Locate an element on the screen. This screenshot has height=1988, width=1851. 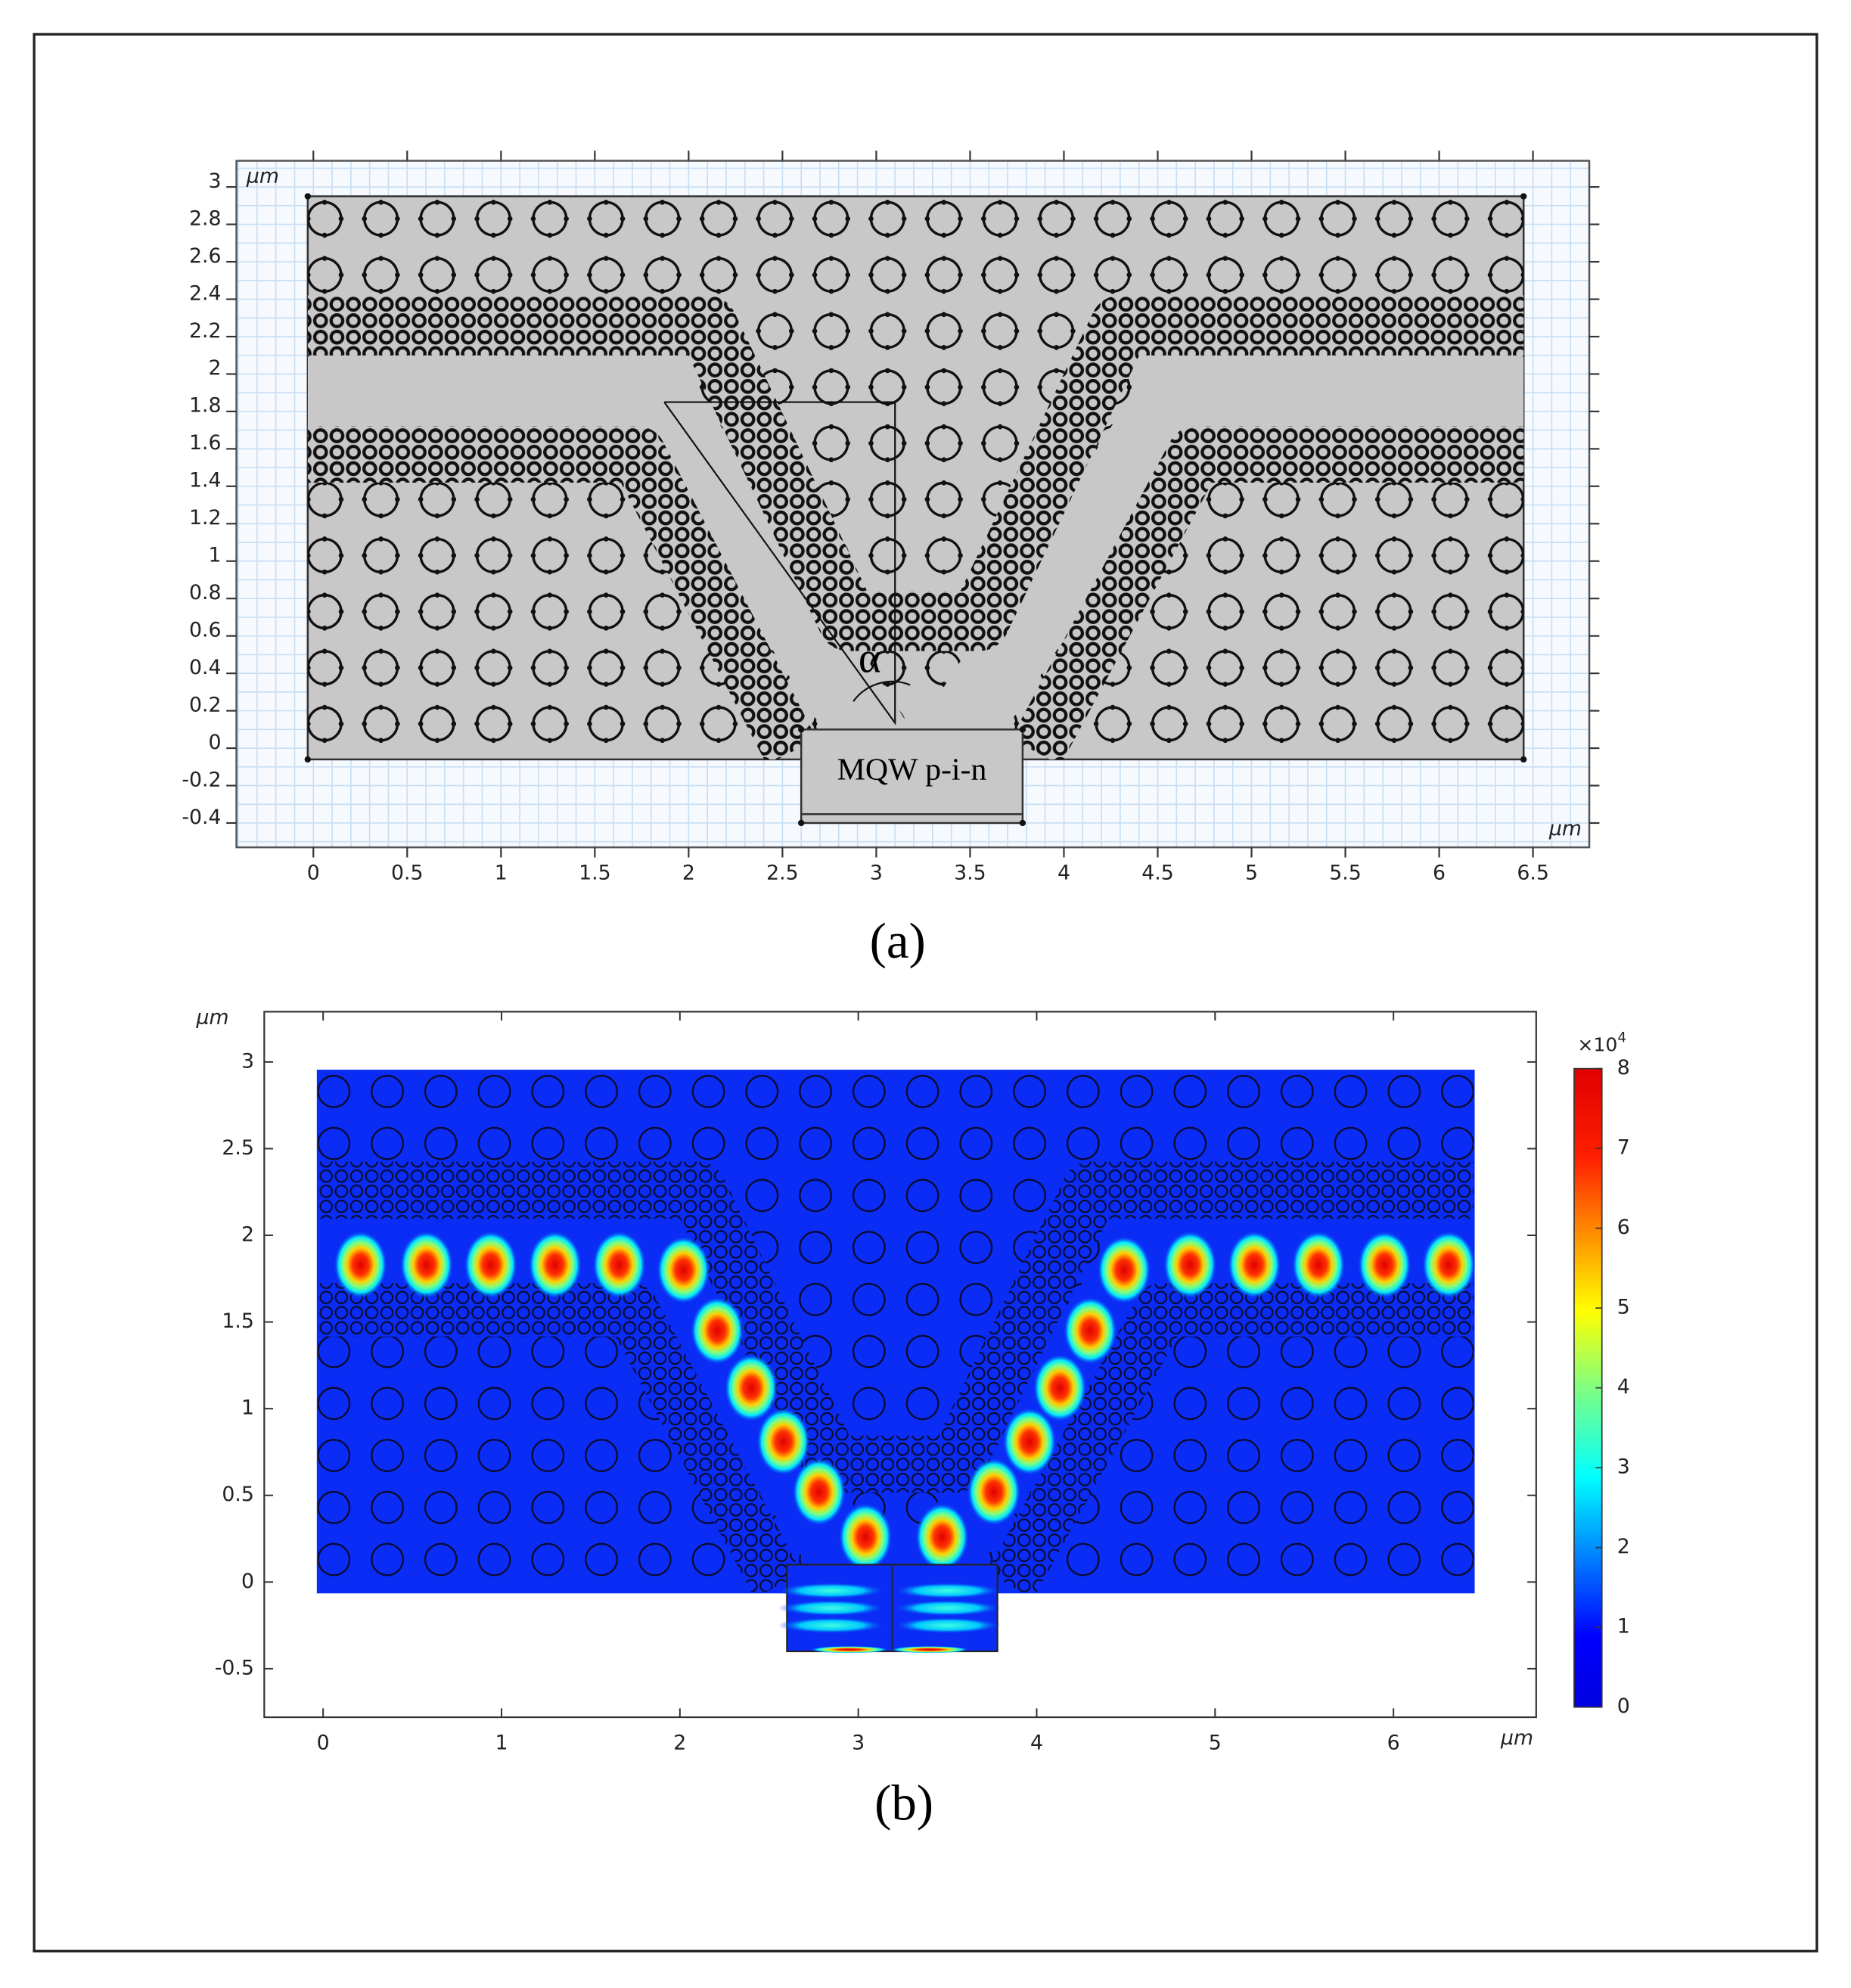
colorbar-tick-label: 5 is located at coordinates (1623, 1307).